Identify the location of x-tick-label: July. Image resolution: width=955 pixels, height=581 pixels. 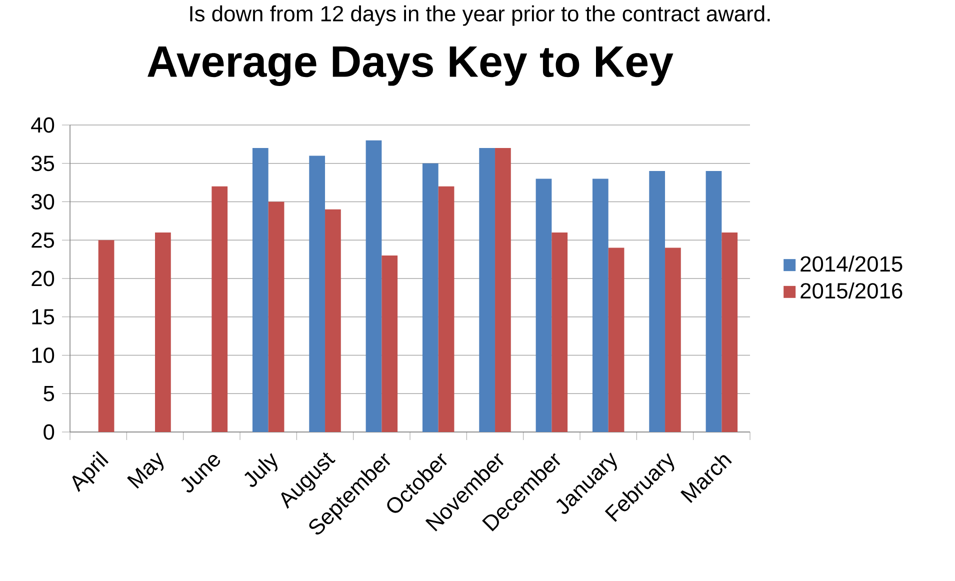
(261, 470).